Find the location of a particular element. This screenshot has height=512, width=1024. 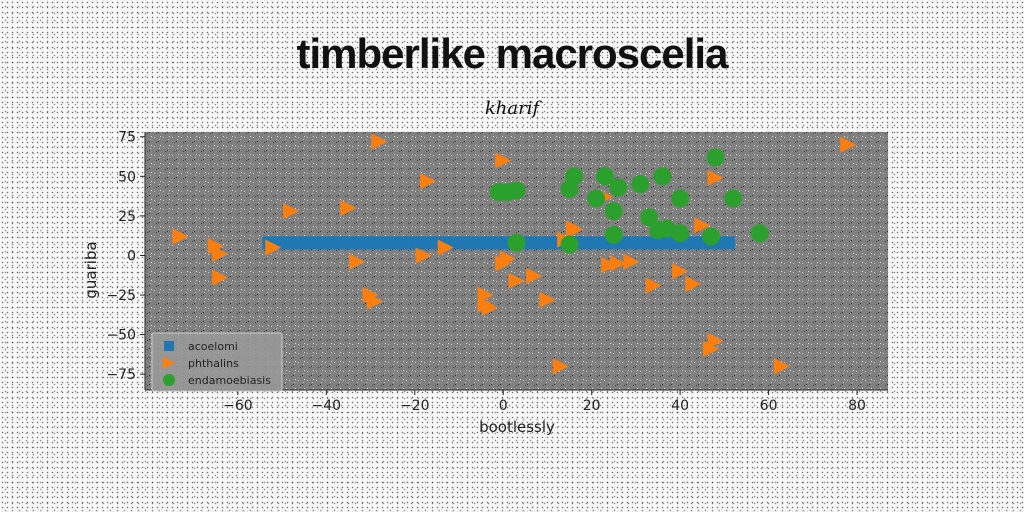

legend-marker-phthalins is located at coordinates (169, 363).